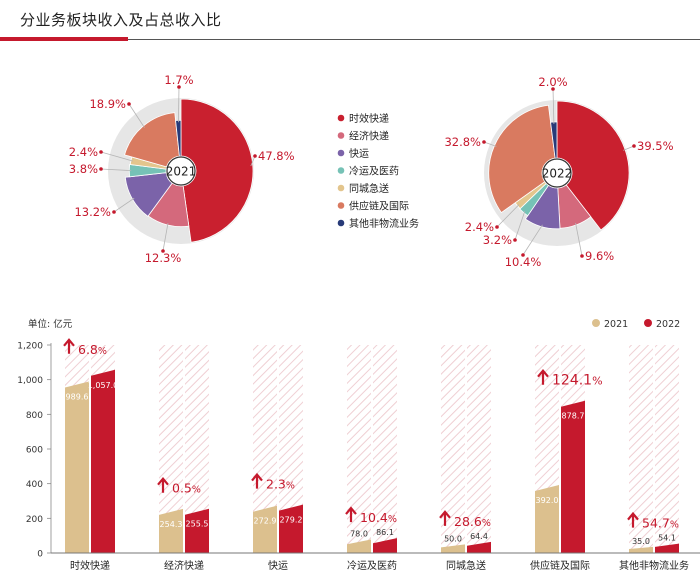  What do you see at coordinates (655, 146) in the screenshot?
I see `slice-label: 39.5%` at bounding box center [655, 146].